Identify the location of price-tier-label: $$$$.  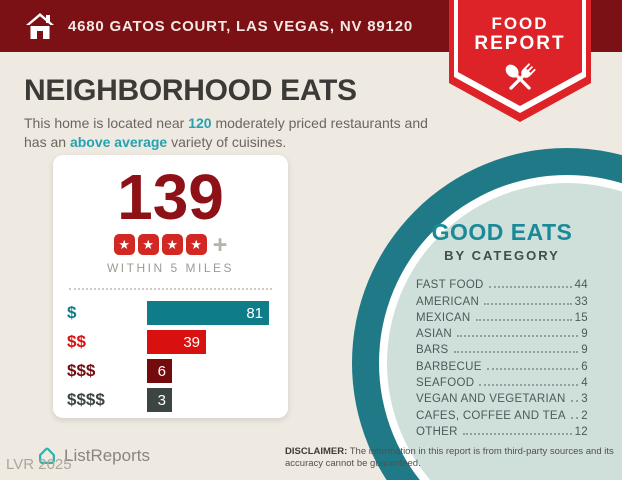
(86, 399).